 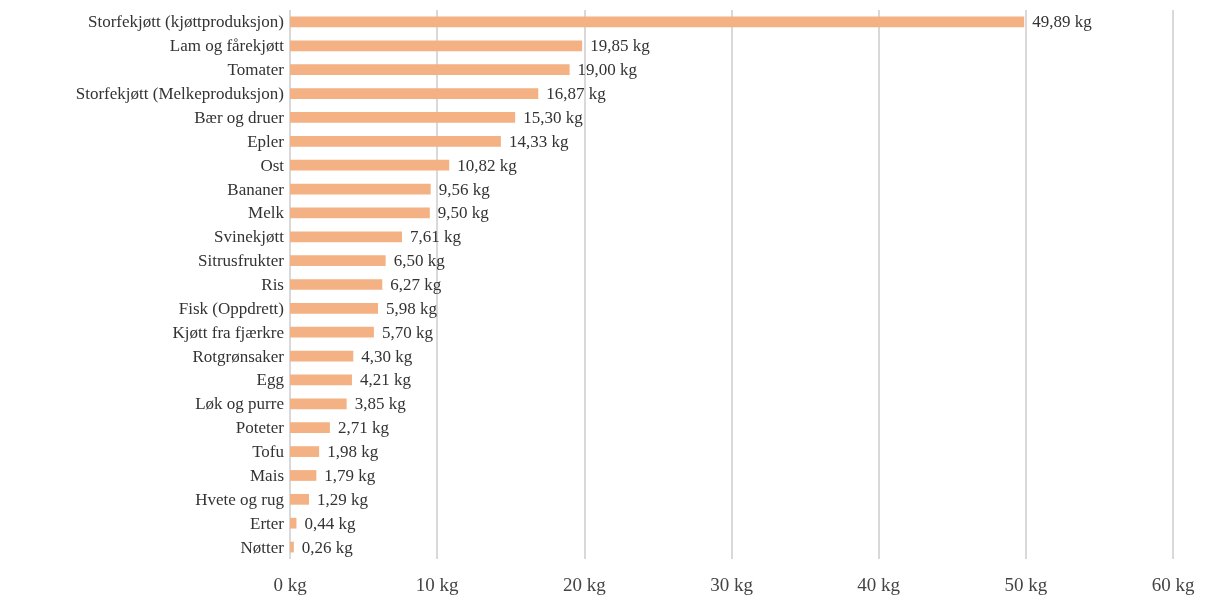 I want to click on data-label: 1,79 kg, so click(x=350, y=475).